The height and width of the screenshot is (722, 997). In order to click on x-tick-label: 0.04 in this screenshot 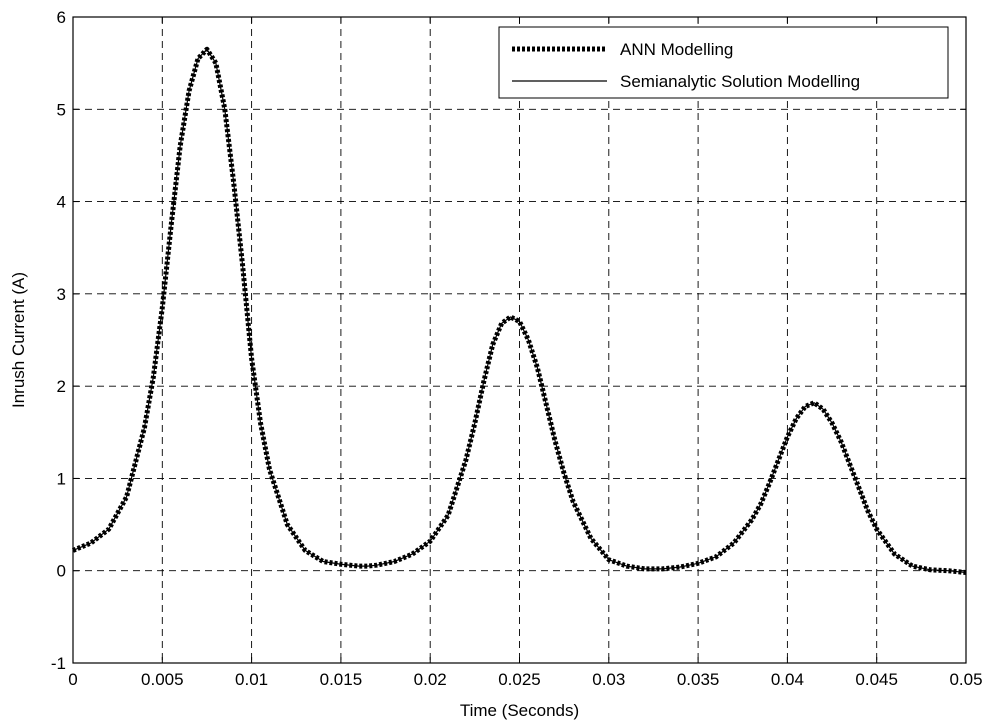, I will do `click(787, 679)`.